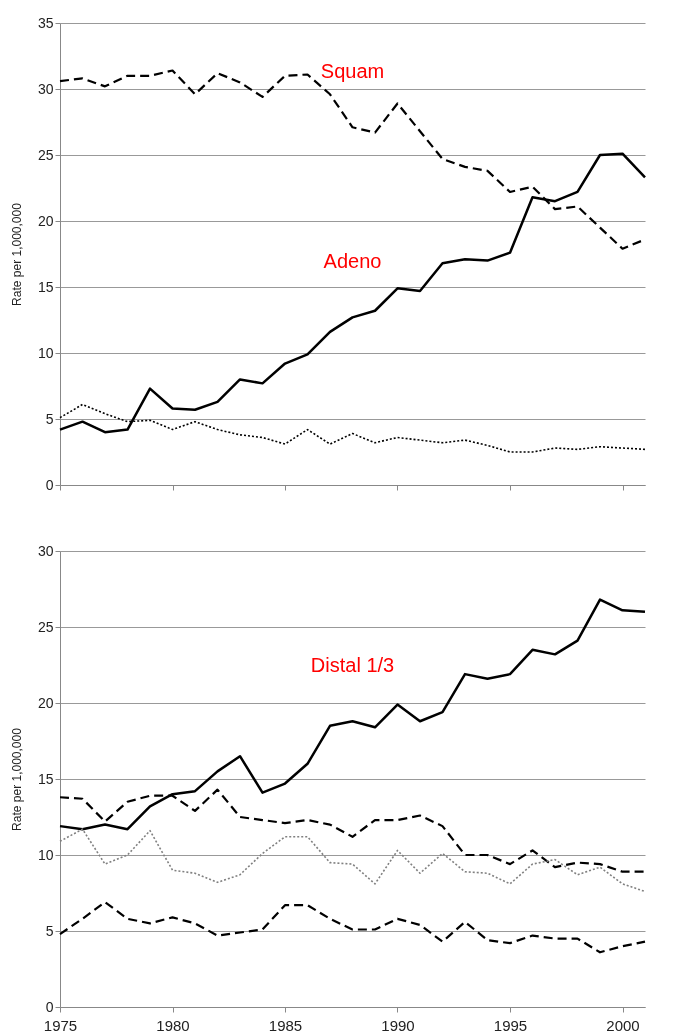 The image size is (692, 1032). What do you see at coordinates (352, 71) in the screenshot?
I see `series-label: Squam` at bounding box center [352, 71].